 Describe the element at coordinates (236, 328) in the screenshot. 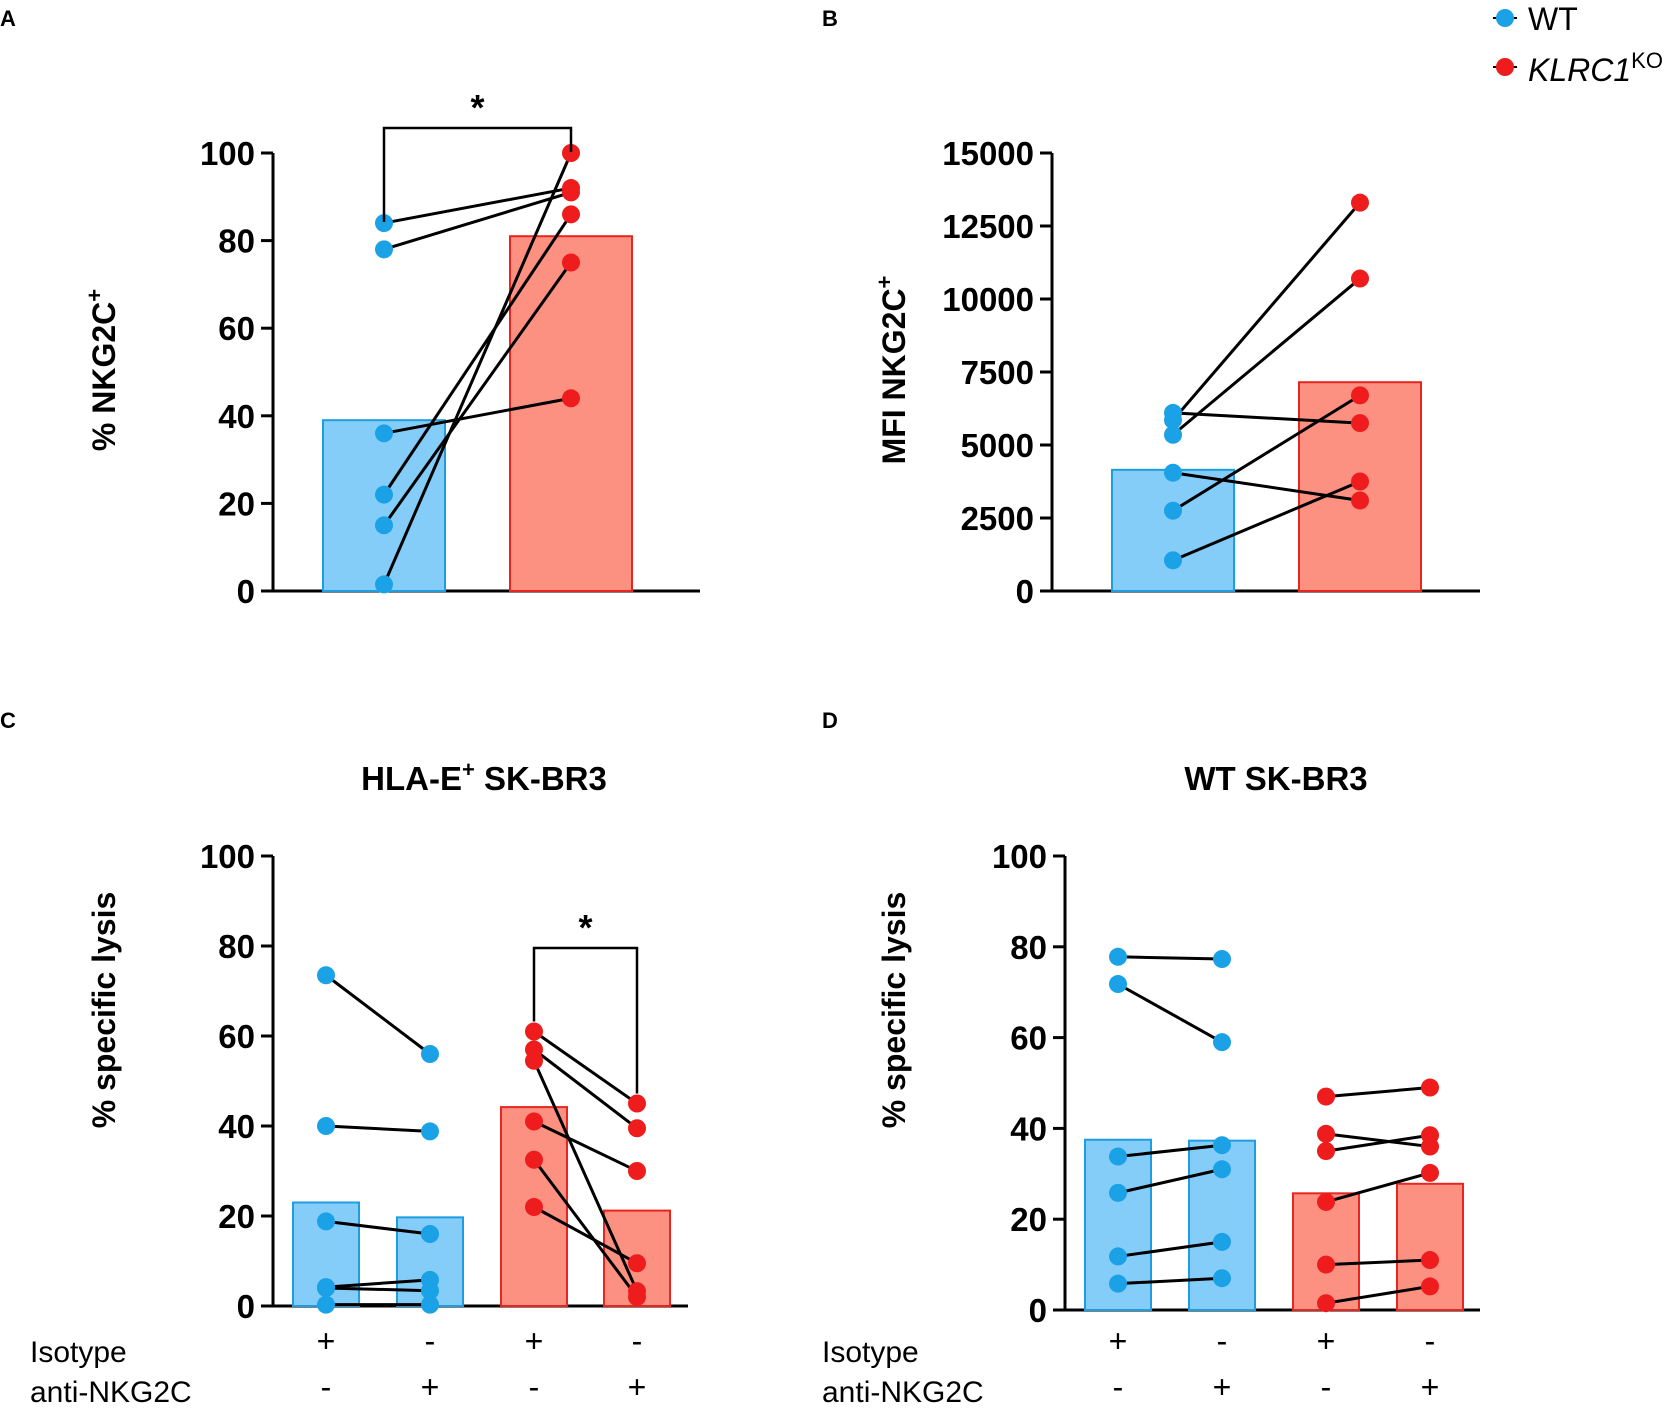

I see `panel-a-y-tick-label: 60` at that location.